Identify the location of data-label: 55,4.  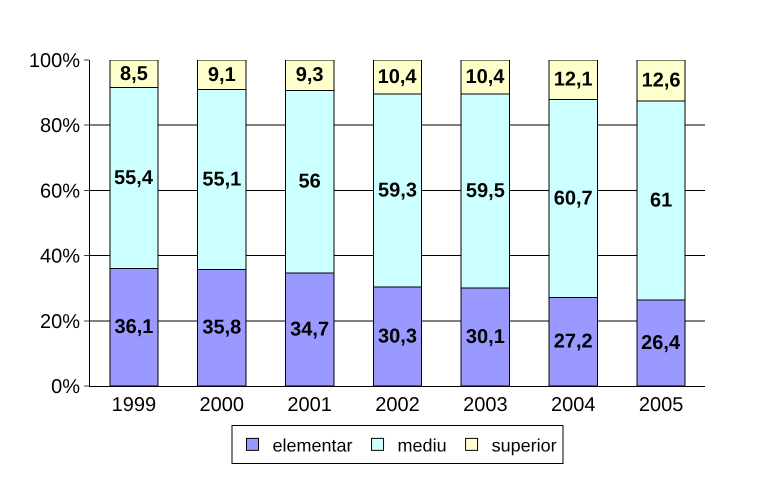
(134, 178).